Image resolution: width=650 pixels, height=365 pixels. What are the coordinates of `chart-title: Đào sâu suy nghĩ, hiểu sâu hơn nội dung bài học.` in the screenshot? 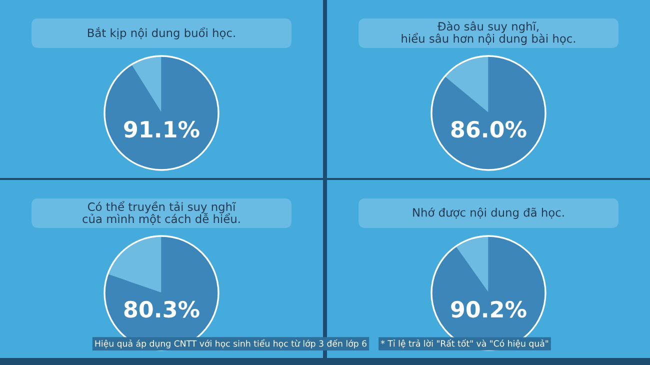 It's located at (489, 33).